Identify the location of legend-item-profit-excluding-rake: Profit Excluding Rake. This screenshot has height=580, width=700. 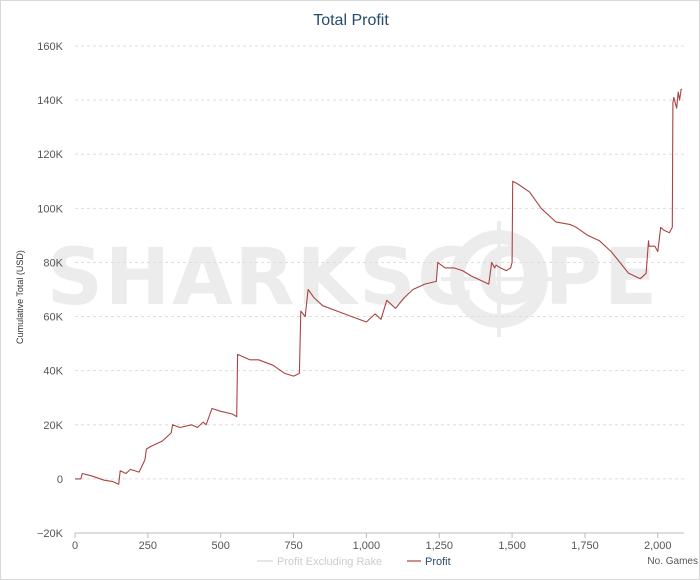
(319, 562).